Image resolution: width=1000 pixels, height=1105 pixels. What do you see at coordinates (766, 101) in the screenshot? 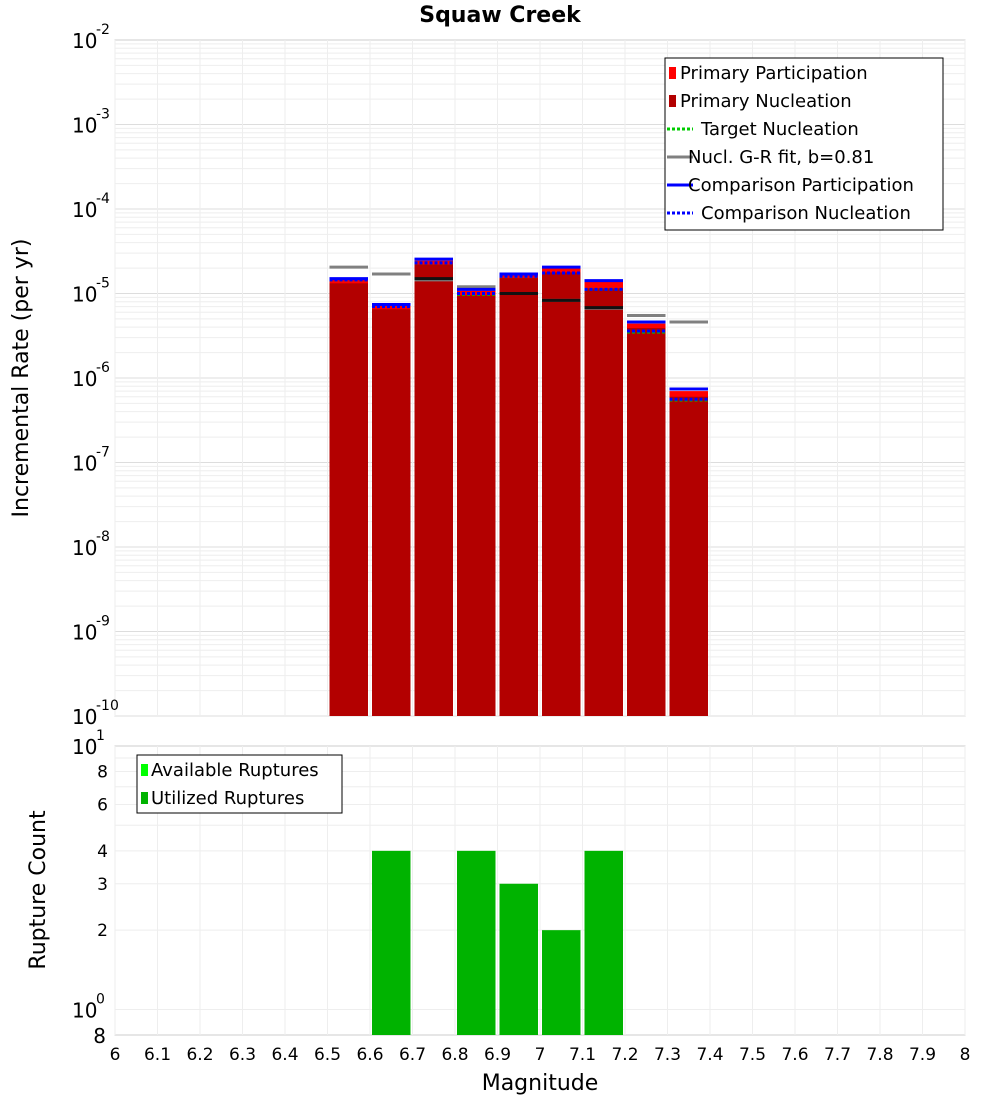
I see `legend-label: Primary Nucleation` at bounding box center [766, 101].